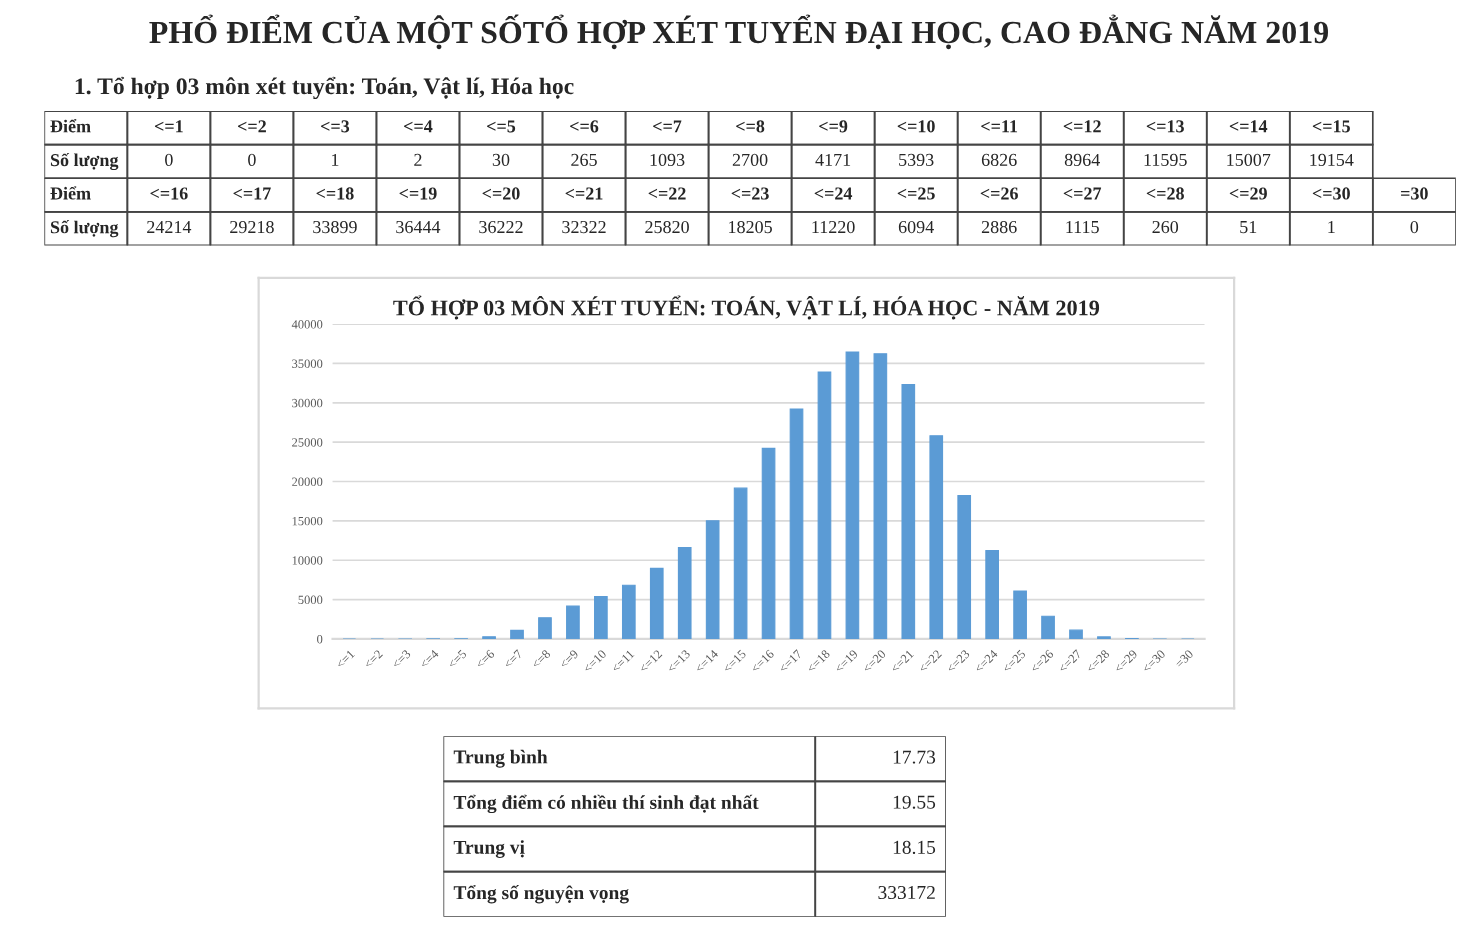 The width and height of the screenshot is (1478, 926). Describe the element at coordinates (1248, 126) in the screenshot. I see `category-label: <=14` at that location.